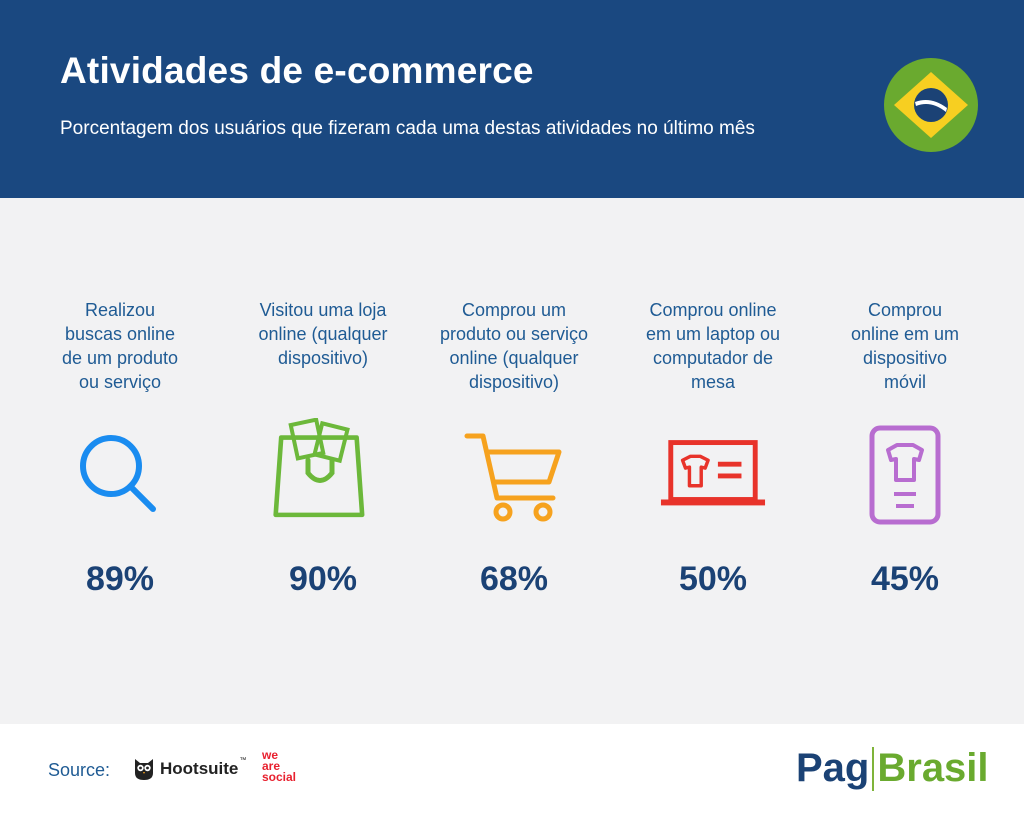  I want to click on activity-percentage: 45%, so click(905, 579).